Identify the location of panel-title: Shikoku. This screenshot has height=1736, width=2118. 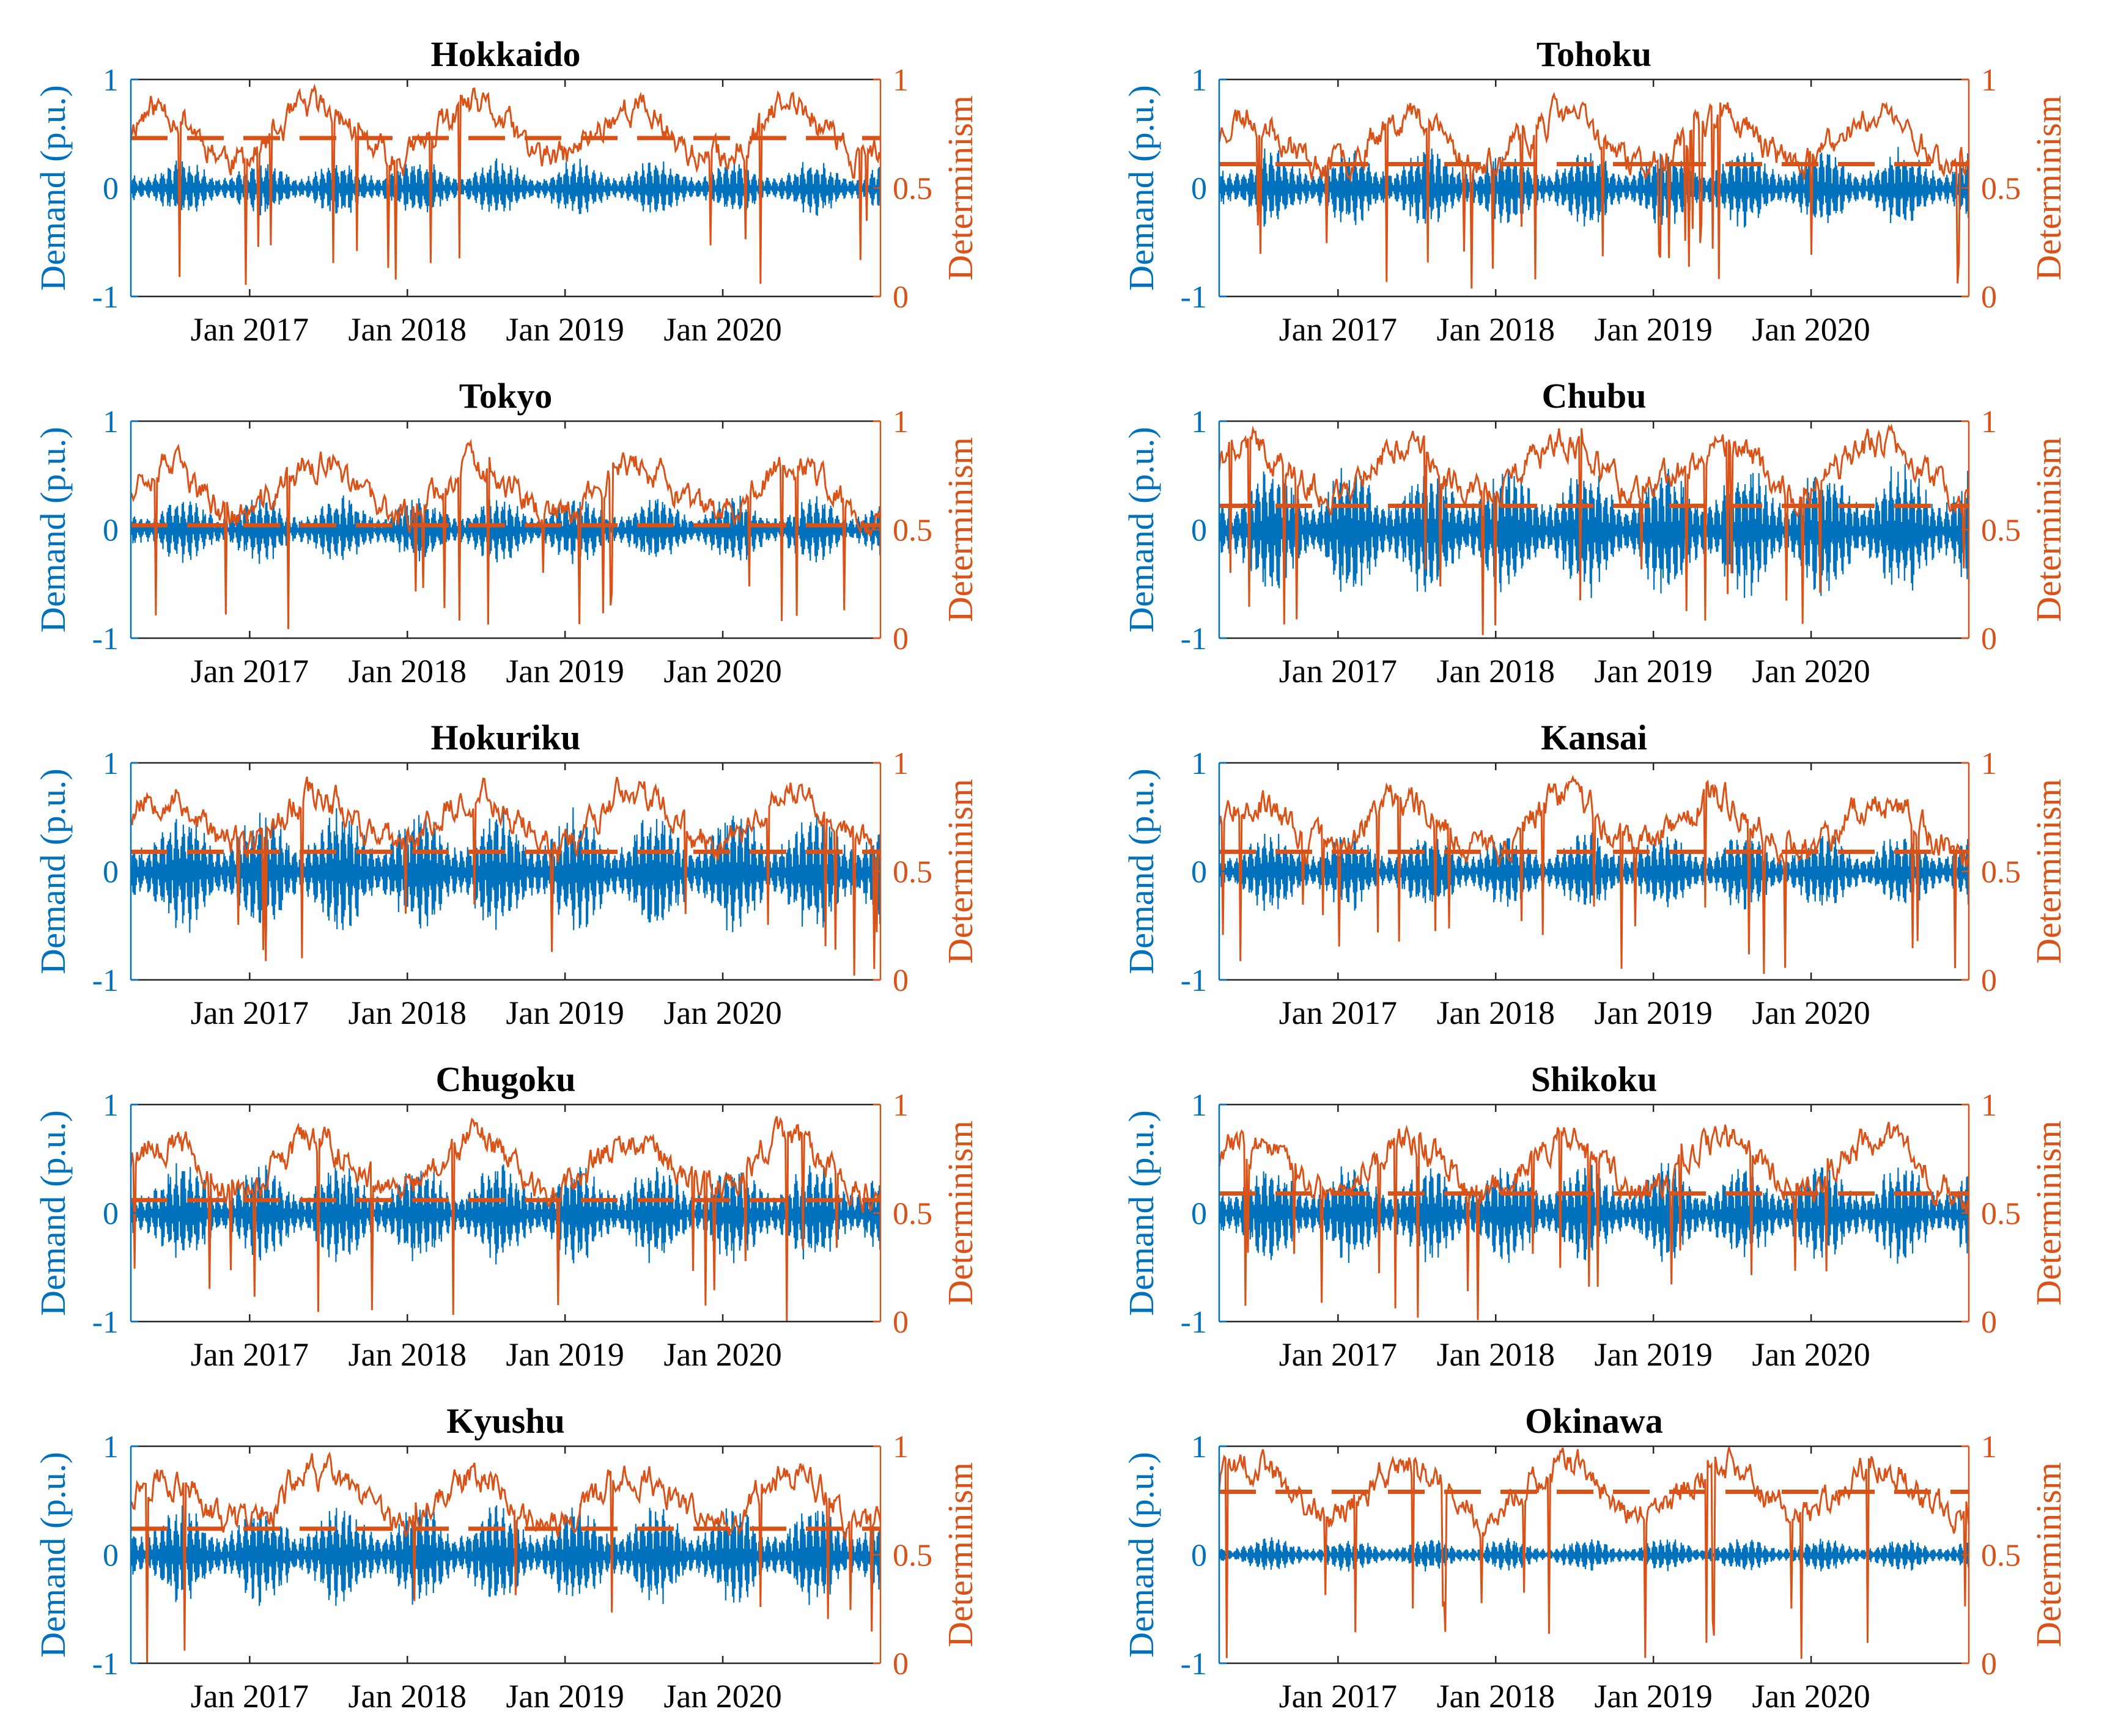
(1594, 1079).